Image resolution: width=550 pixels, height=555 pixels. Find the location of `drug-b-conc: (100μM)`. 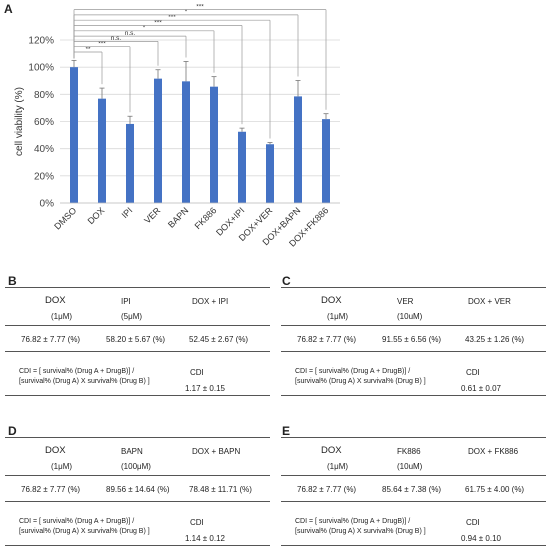

drug-b-conc: (100μM) is located at coordinates (136, 466).